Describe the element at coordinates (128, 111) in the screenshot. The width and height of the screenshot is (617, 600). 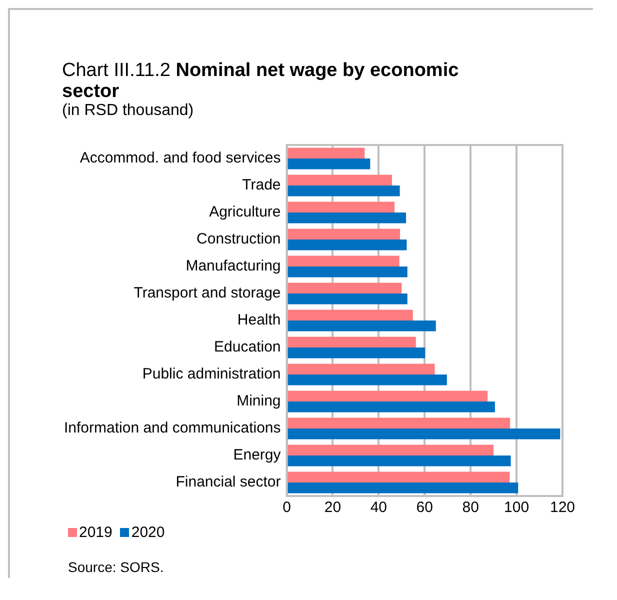
I see `text: (in RSD thousand)` at that location.